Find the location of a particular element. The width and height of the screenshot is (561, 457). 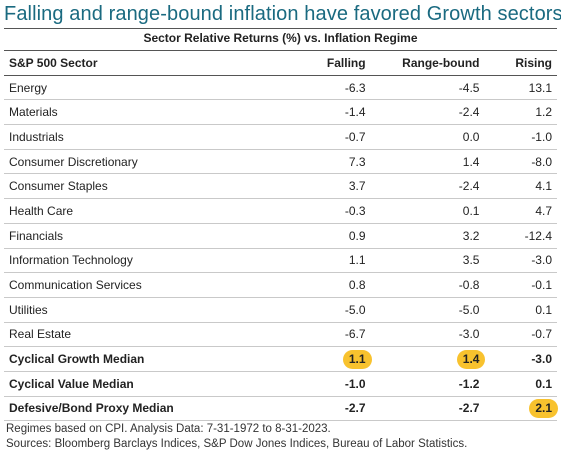

row-label: Real Estate is located at coordinates (135, 335).